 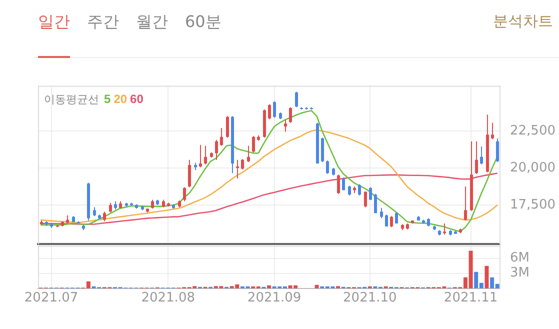 What do you see at coordinates (107, 99) in the screenshot?
I see `text: 5` at bounding box center [107, 99].